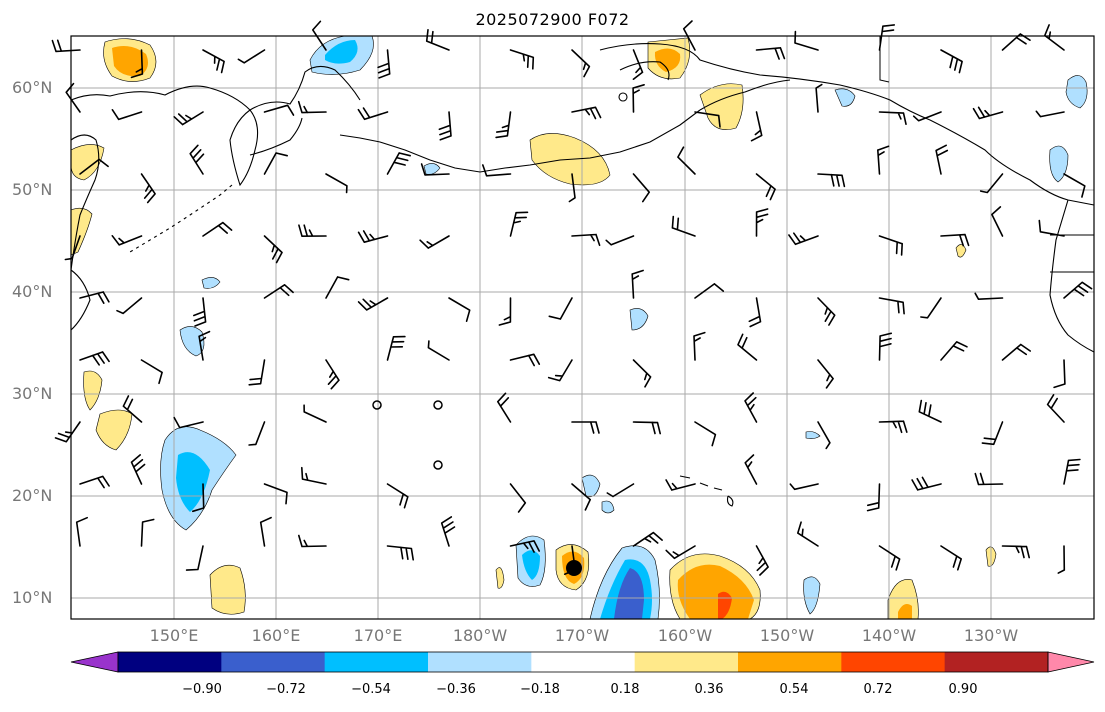 This screenshot has width=1105, height=712. I want to click on lon-label-160e: 160°E, so click(276, 635).